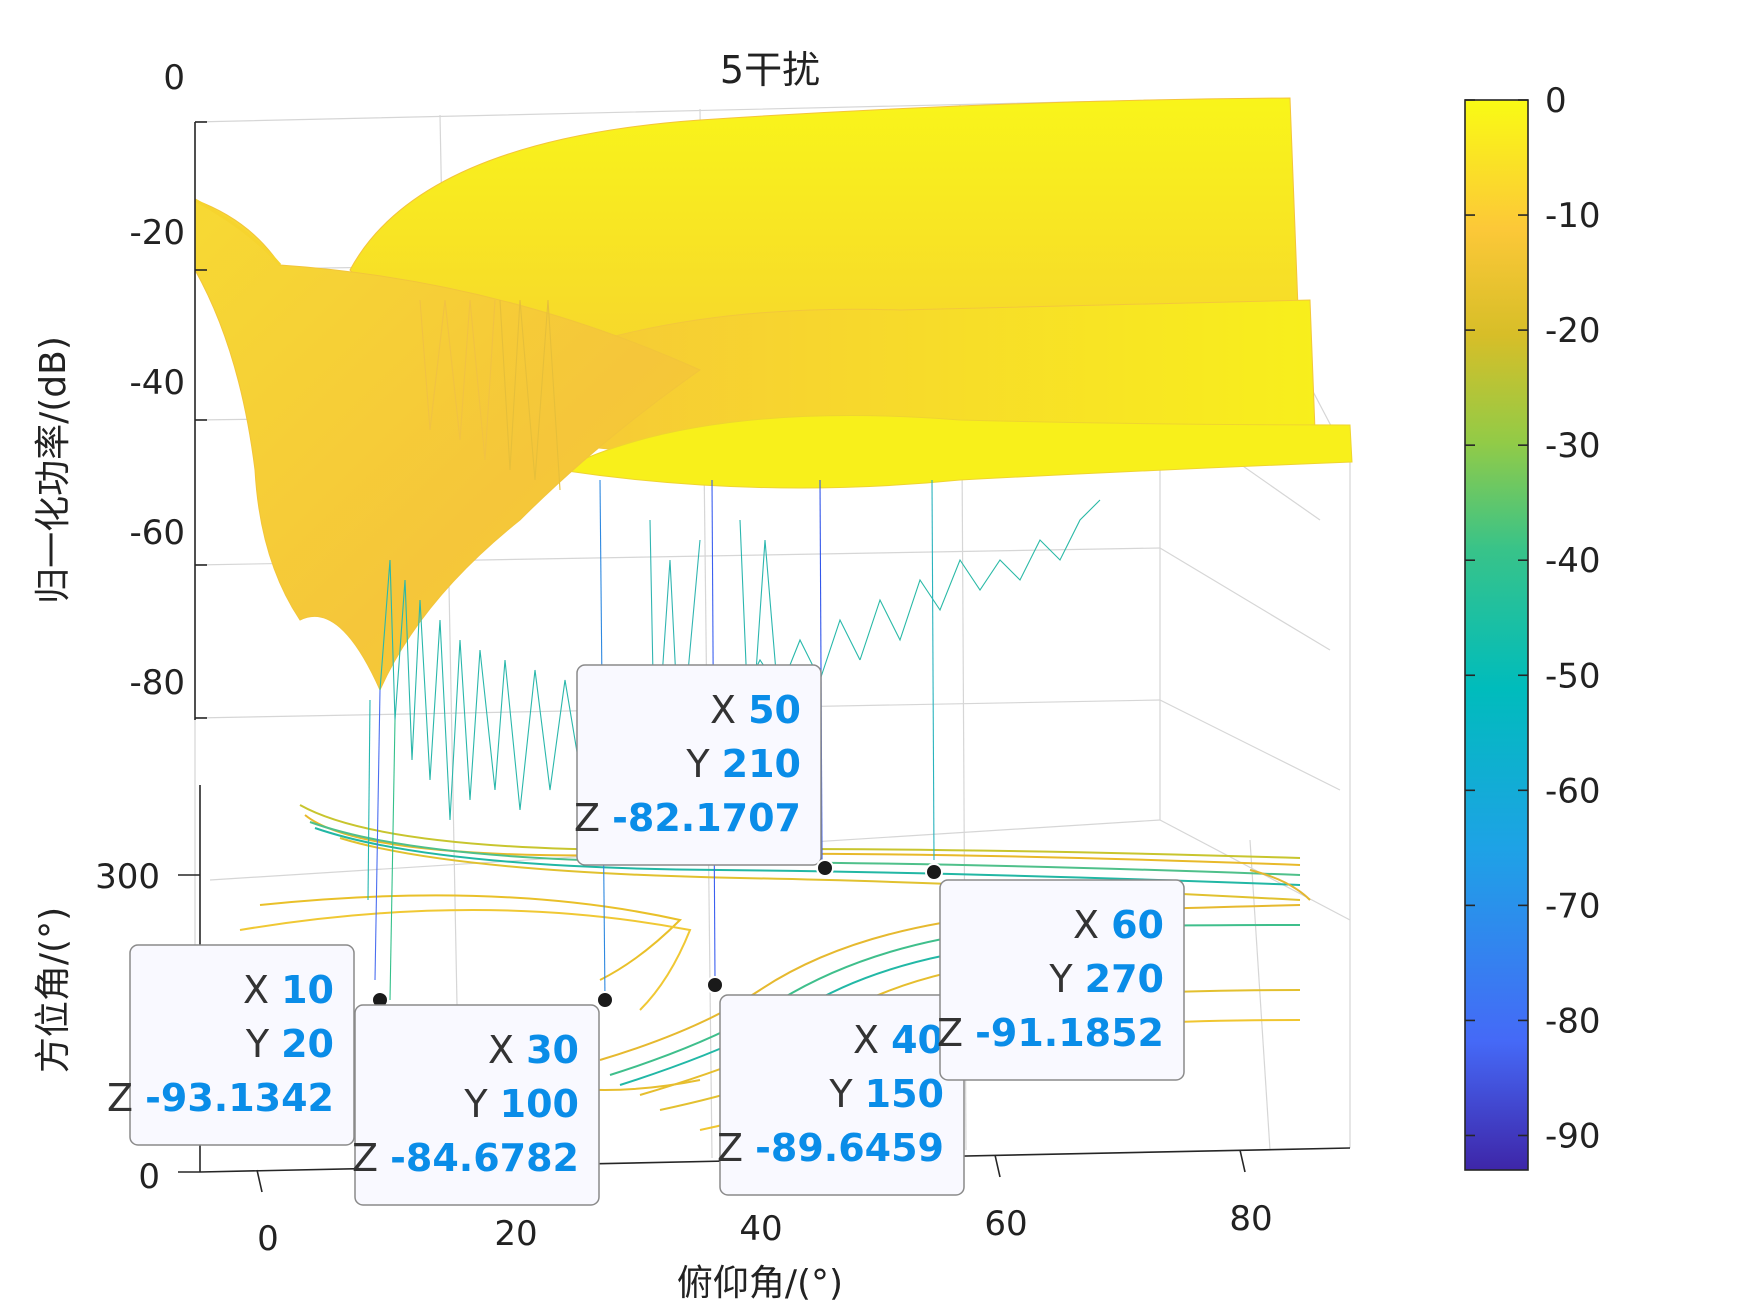  I want to click on x-tick-label: 60, so click(1005, 1224).